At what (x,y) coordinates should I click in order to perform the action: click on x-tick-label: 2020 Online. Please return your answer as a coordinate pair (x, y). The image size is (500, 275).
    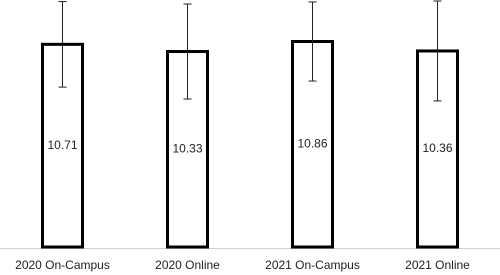
    Looking at the image, I should click on (187, 265).